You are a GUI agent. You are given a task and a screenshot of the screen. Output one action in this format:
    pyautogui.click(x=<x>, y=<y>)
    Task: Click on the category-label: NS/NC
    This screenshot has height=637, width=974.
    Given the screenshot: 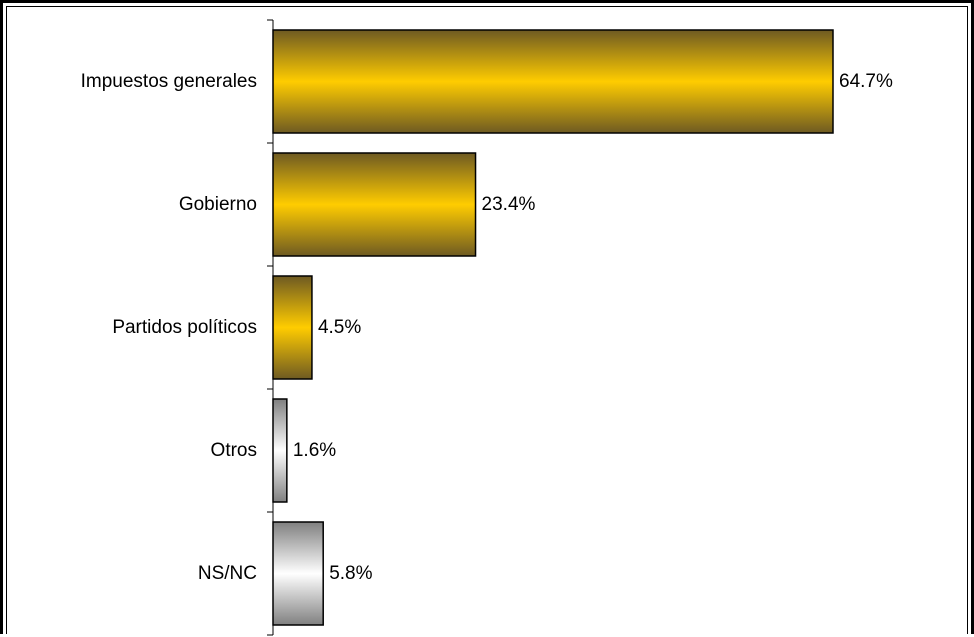 What is the action you would take?
    pyautogui.click(x=227, y=573)
    